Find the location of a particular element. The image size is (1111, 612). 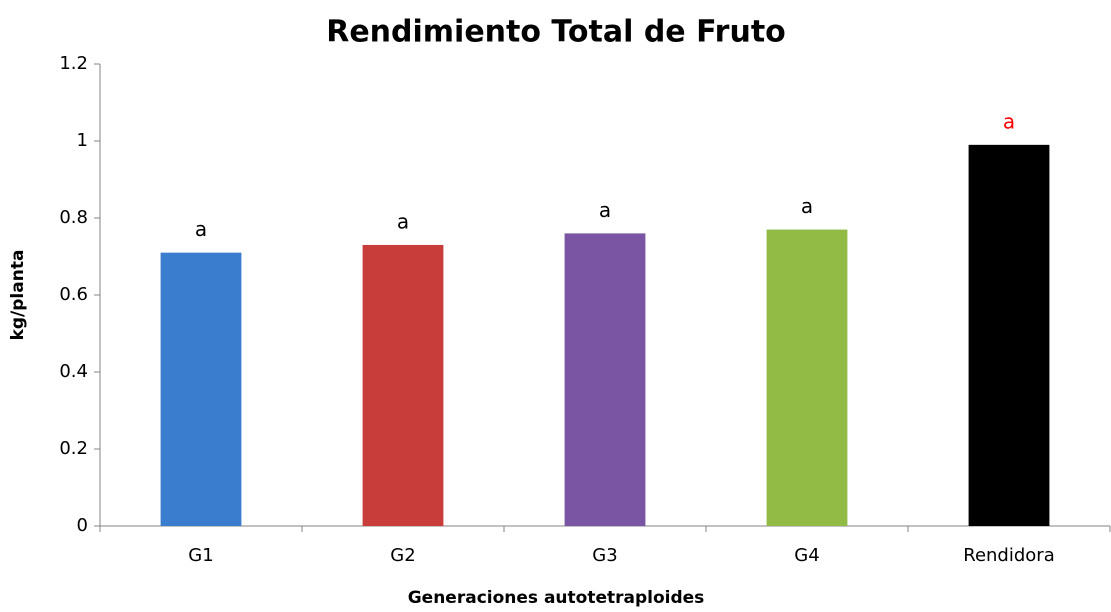

x-axis-label: Generaciones autotetraploides is located at coordinates (556, 598).